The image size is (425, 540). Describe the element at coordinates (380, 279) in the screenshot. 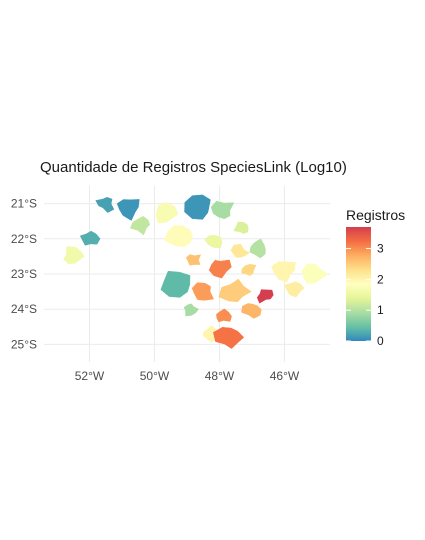

I see `legend-tick-label: 2` at that location.